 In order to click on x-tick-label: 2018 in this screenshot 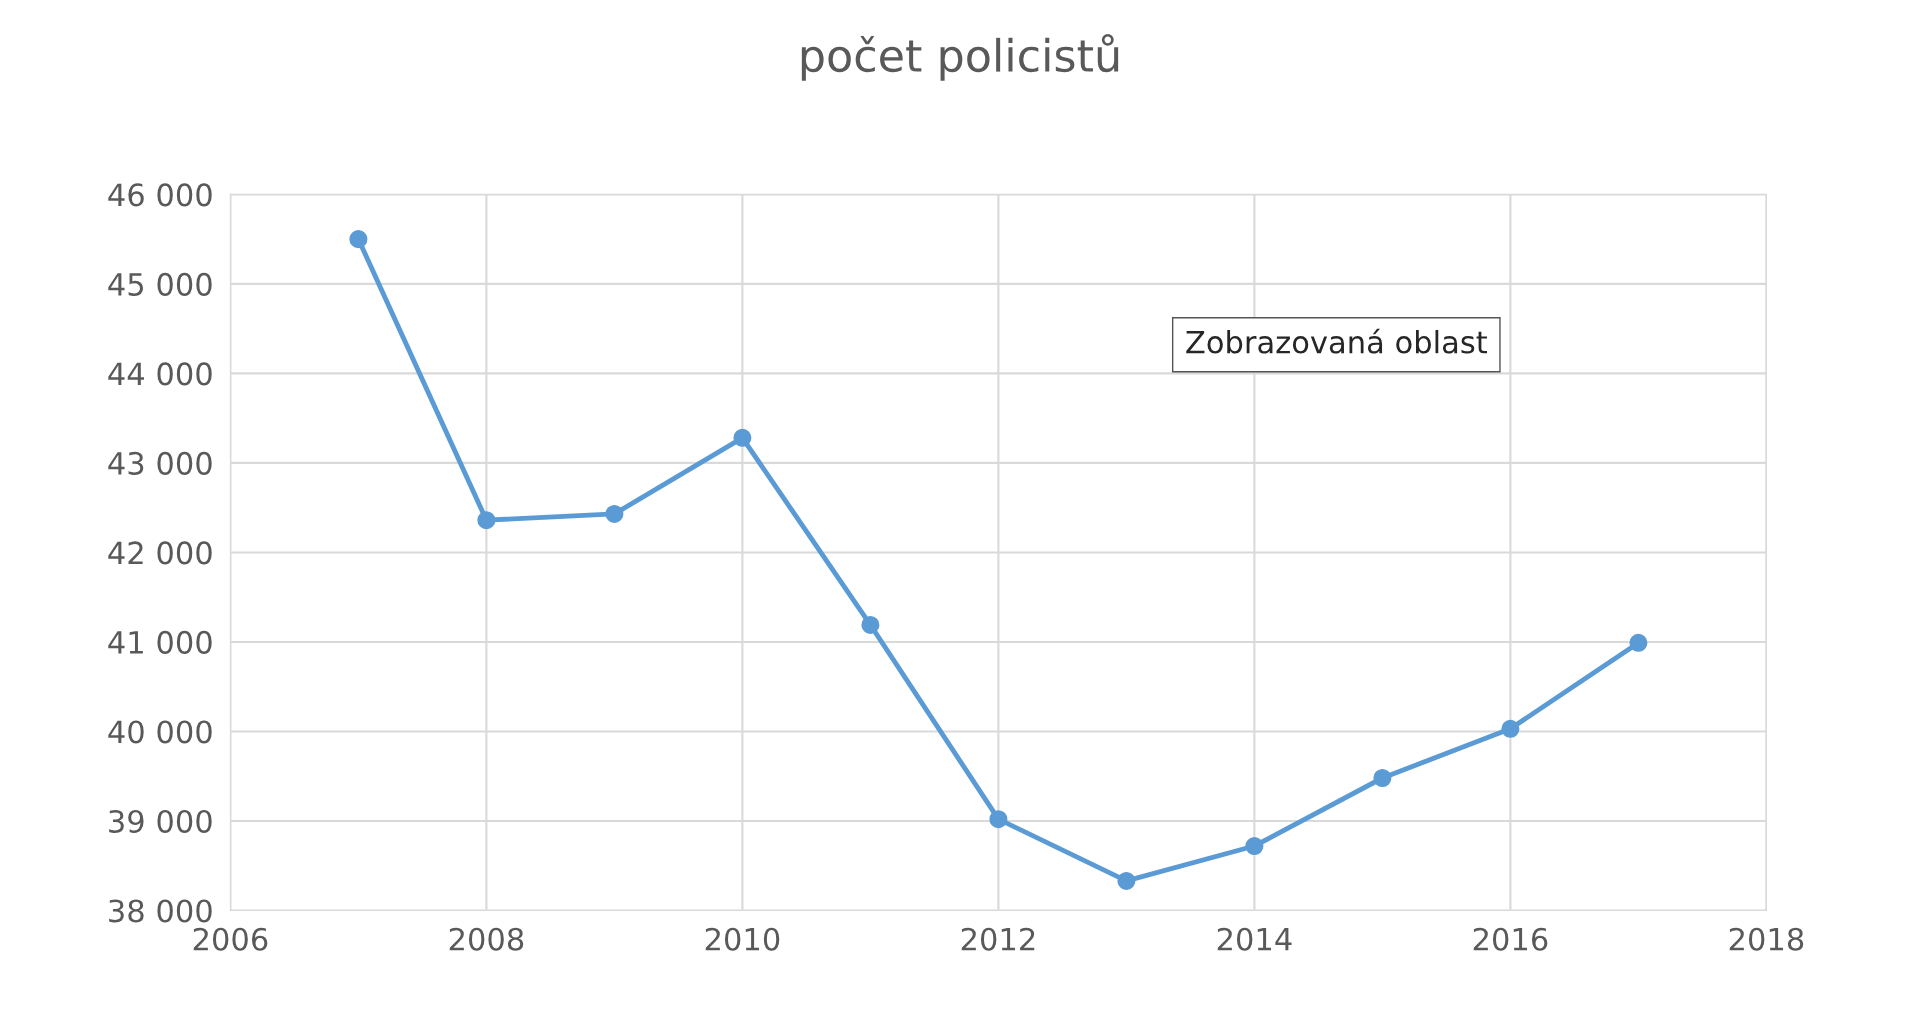, I will do `click(1766, 939)`.